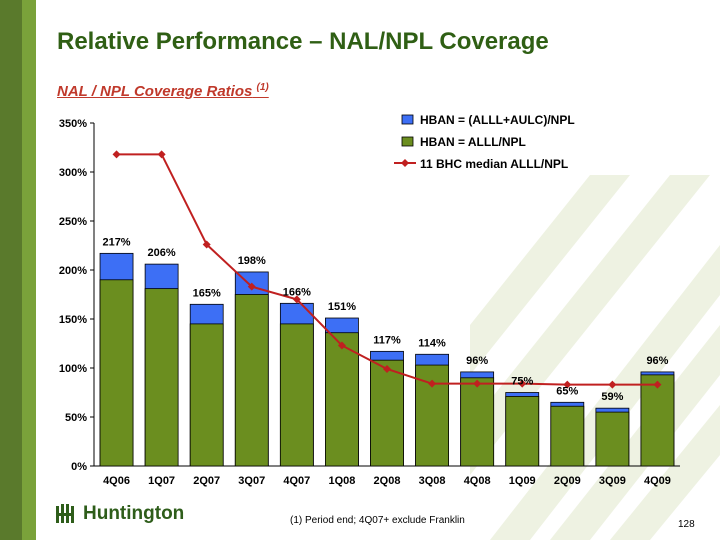  What do you see at coordinates (155, 91) in the screenshot?
I see `subtitle-text: NAL / NPL Coverage Ratios` at bounding box center [155, 91].